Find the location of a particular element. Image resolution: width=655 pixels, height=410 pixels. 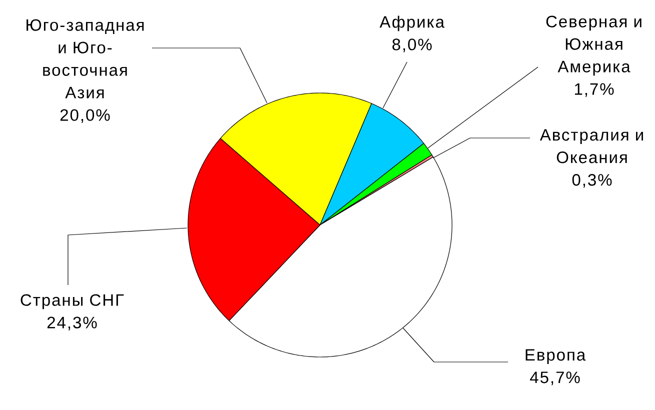

data-label: 0,3% is located at coordinates (592, 181).